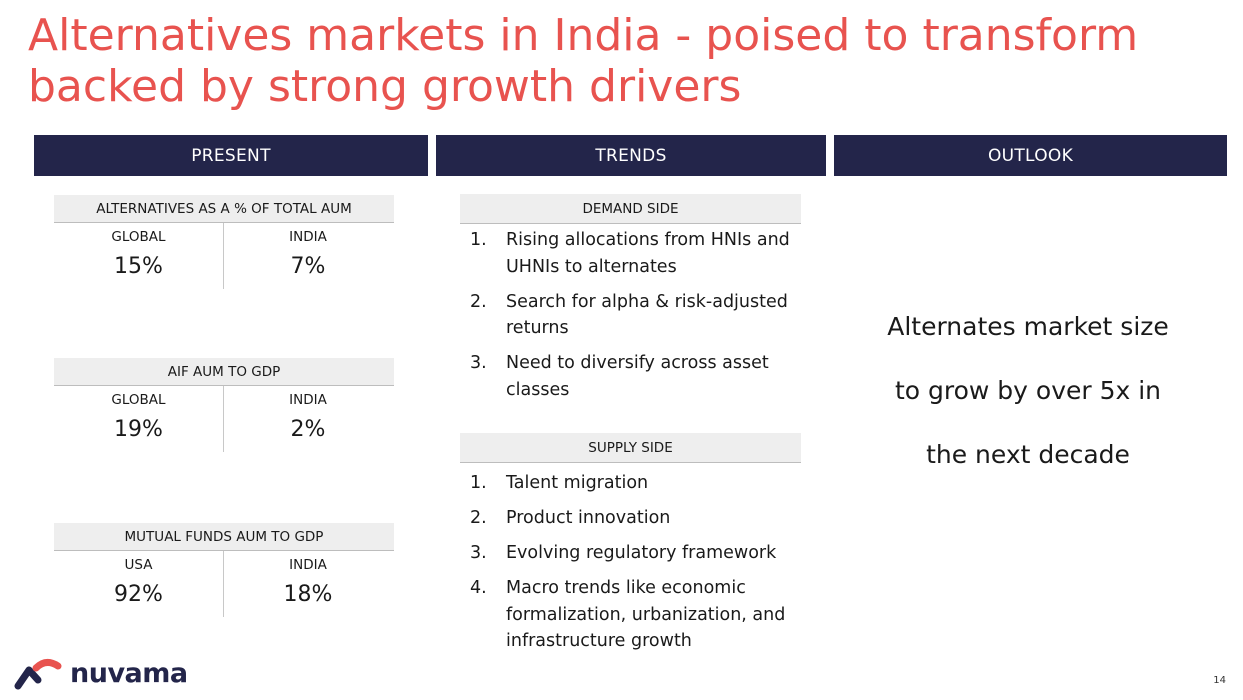  Describe the element at coordinates (630, 209) in the screenshot. I see `demand-side-heading: DEMAND SIDE` at that location.